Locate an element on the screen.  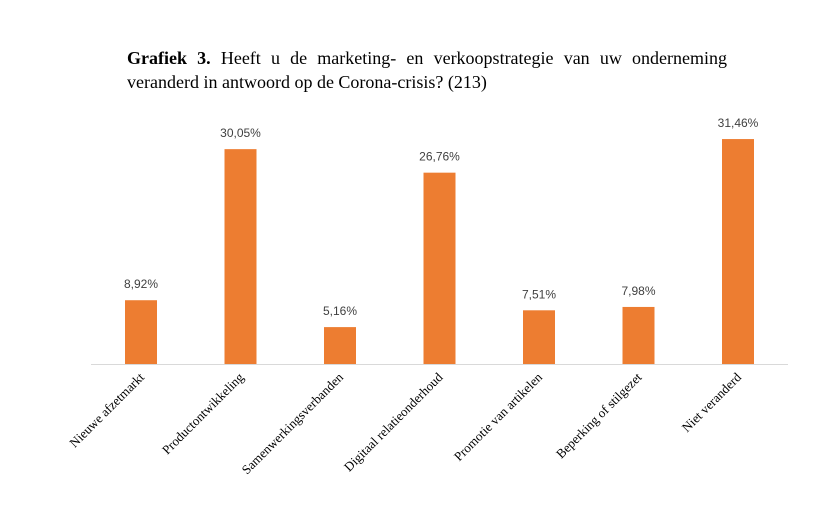
chart-title-label: Grafiek 3. is located at coordinates (169, 58).